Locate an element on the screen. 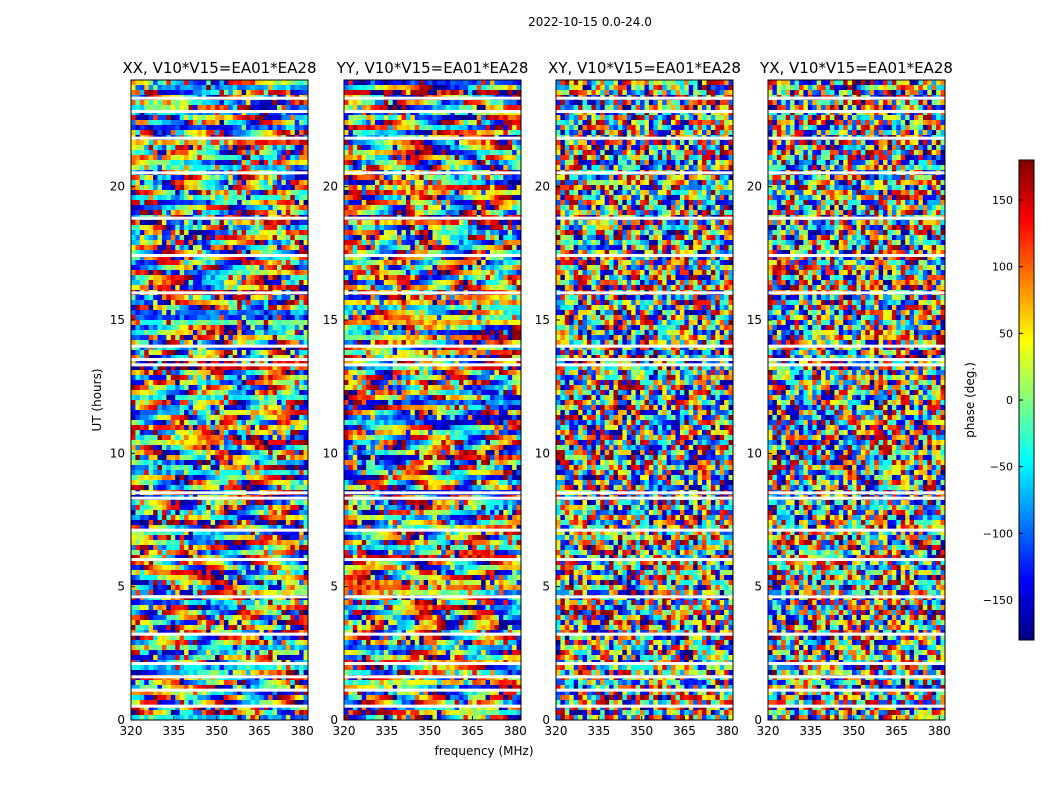 This screenshot has height=800, width=1050. colorbar-tick-label: 150 is located at coordinates (1002, 200).